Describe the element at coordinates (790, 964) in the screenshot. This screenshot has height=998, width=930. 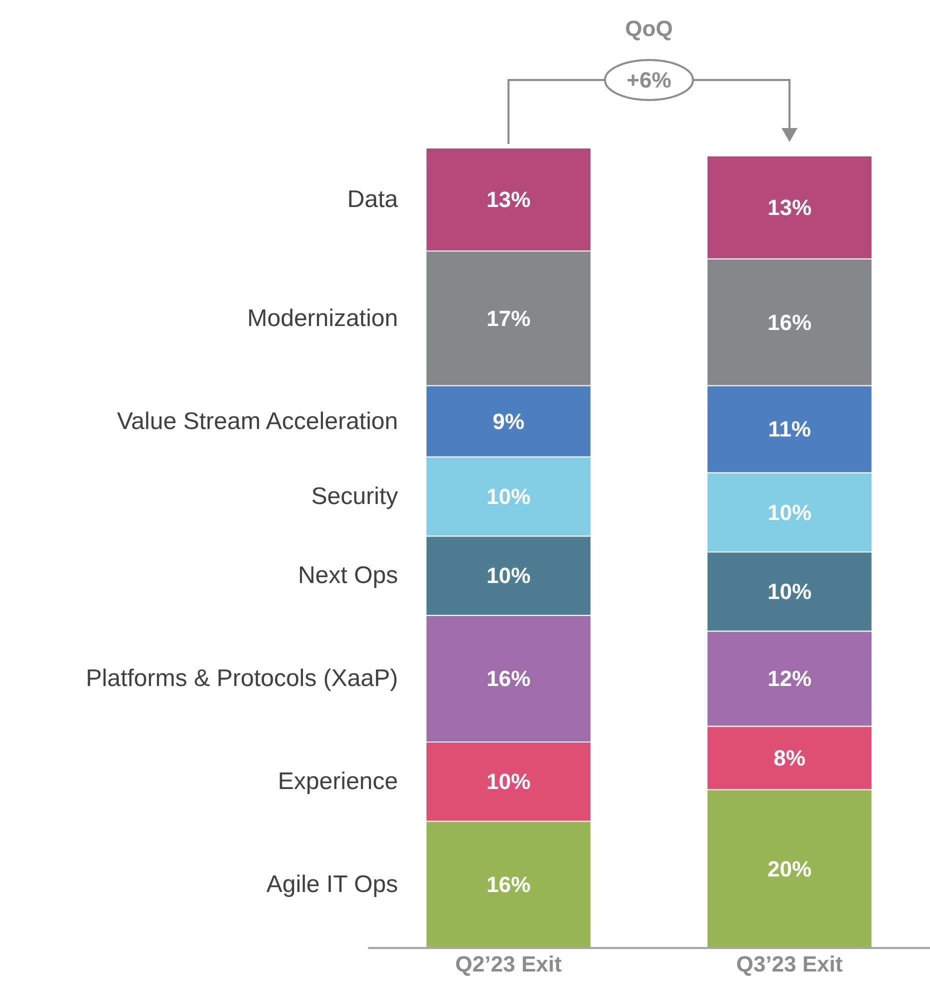
I see `x-tick-label: Q3’23 Exit` at that location.